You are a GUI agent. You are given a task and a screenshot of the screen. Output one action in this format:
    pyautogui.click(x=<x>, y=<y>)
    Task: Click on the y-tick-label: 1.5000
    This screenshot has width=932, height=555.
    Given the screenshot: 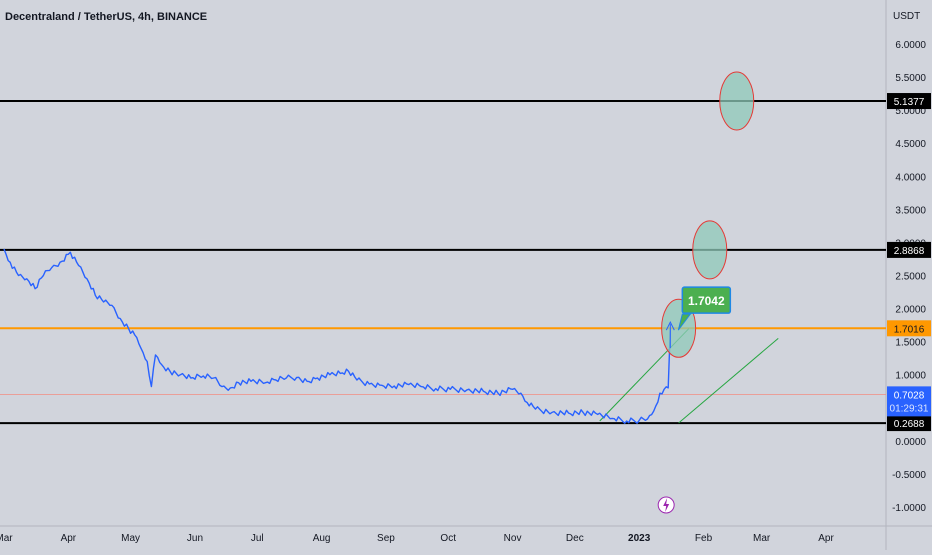 What is the action you would take?
    pyautogui.click(x=910, y=343)
    